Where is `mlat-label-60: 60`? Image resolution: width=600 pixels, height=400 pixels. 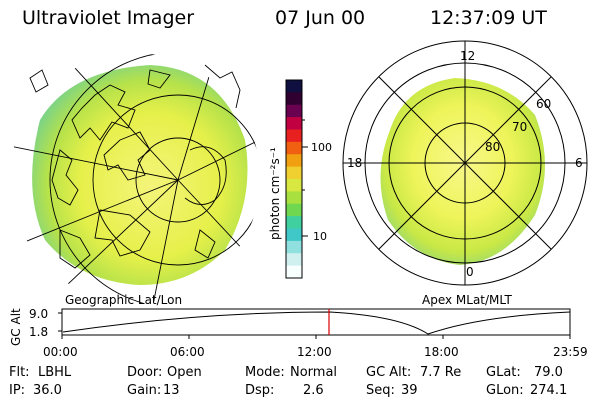 mlat-label-60: 60 is located at coordinates (543, 104).